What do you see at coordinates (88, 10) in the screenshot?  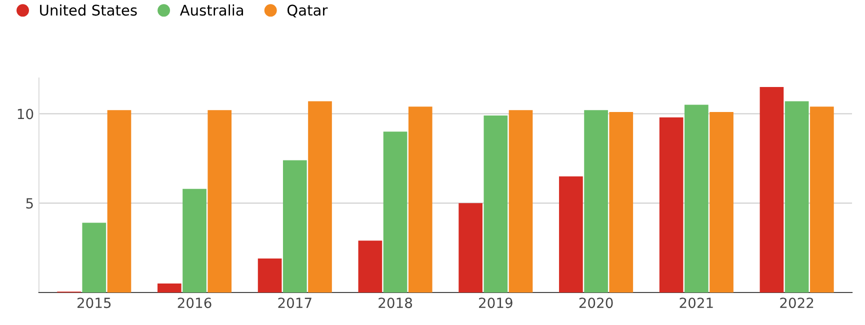 I see `legend-label: United States` at bounding box center [88, 10].